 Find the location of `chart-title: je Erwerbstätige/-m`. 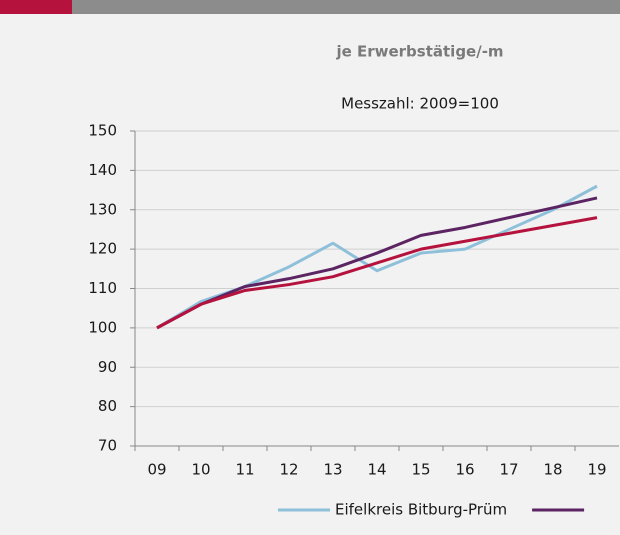

chart-title: je Erwerbstätige/-m is located at coordinates (419, 52).